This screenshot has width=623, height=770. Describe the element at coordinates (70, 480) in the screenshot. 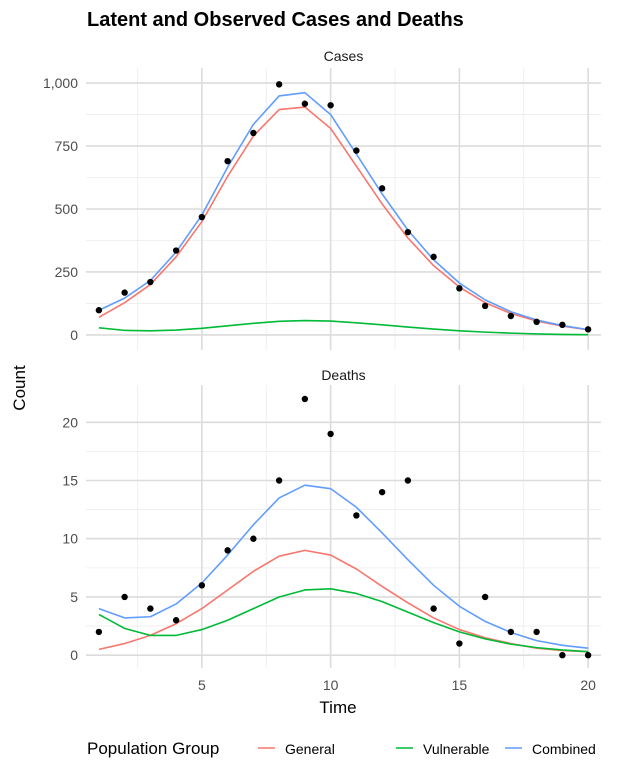

I see `y-tick-label: 15` at that location.